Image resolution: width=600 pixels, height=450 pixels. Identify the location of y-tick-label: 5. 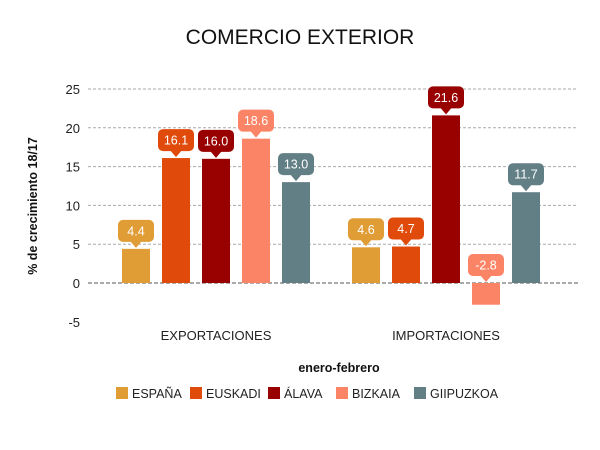
(76, 244).